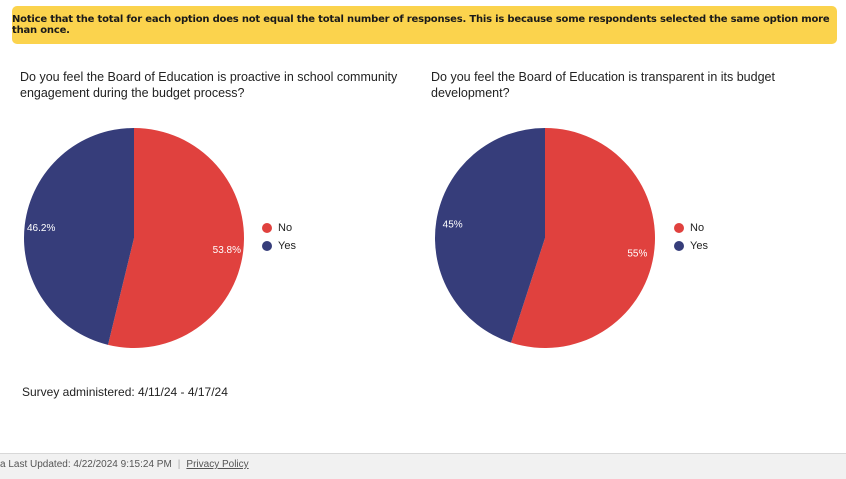 The height and width of the screenshot is (479, 846). What do you see at coordinates (217, 464) in the screenshot?
I see `privacy-policy-link: Privacy Policy` at bounding box center [217, 464].